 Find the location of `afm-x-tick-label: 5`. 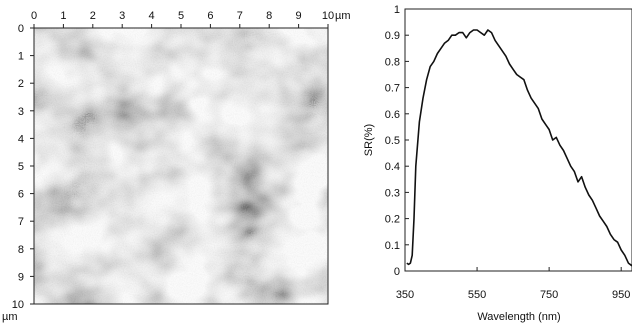

afm-x-tick-label: 5 is located at coordinates (181, 16).